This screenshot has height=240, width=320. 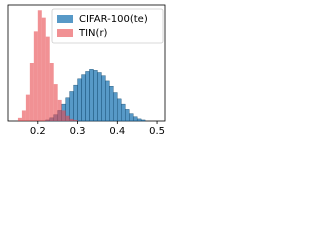 I want to click on legend-label: TIN(r), so click(x=93, y=33).